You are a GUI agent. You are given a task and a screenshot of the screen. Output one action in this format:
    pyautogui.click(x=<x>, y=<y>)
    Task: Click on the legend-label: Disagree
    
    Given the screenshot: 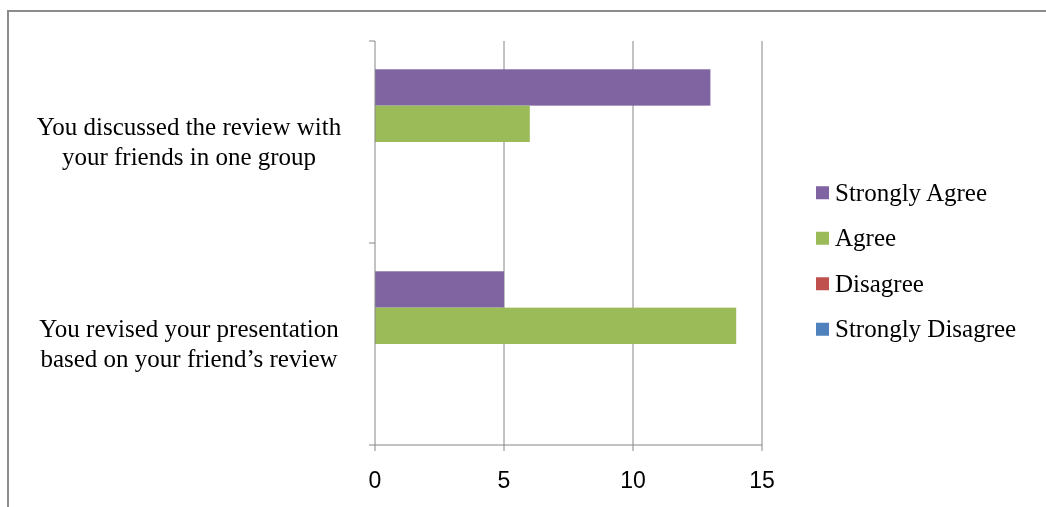 What is the action you would take?
    pyautogui.click(x=879, y=283)
    